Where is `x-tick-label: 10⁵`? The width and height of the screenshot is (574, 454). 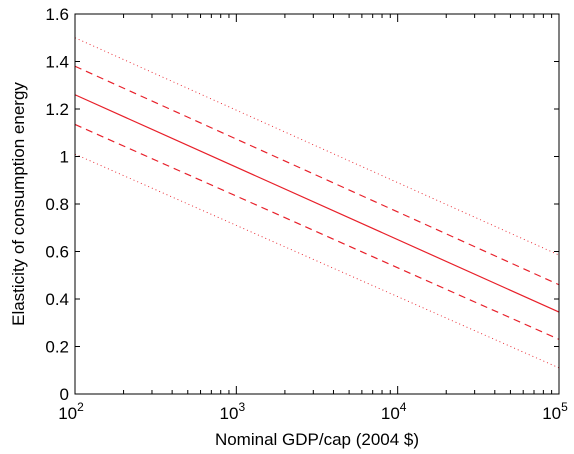 x-tick-label: 10⁵ is located at coordinates (555, 411).